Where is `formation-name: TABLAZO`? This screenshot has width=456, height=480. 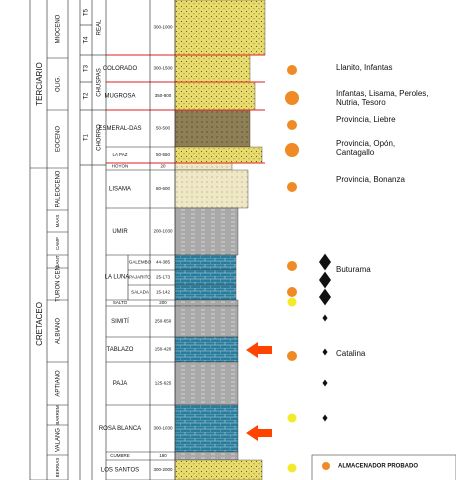
formation-name: TABLAZO is located at coordinates (120, 350).